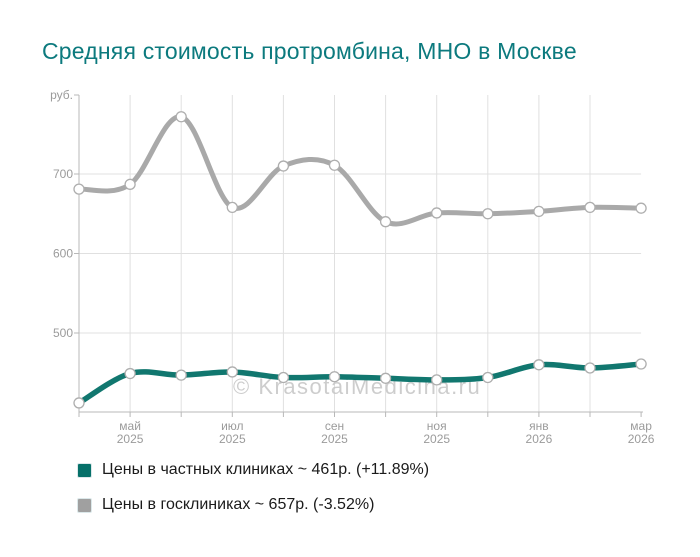 Image resolution: width=700 pixels, height=557 pixels. I want to click on x-tick-label-month: ноя, so click(437, 426).